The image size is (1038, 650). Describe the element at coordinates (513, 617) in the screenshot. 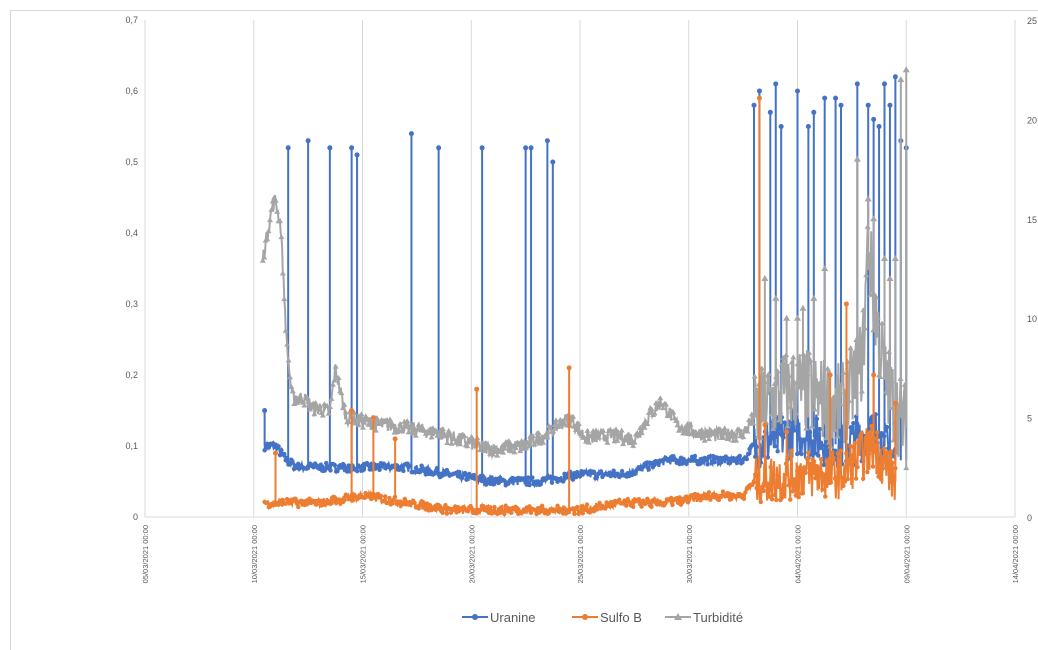

I see `legend-label: Uranine` at that location.